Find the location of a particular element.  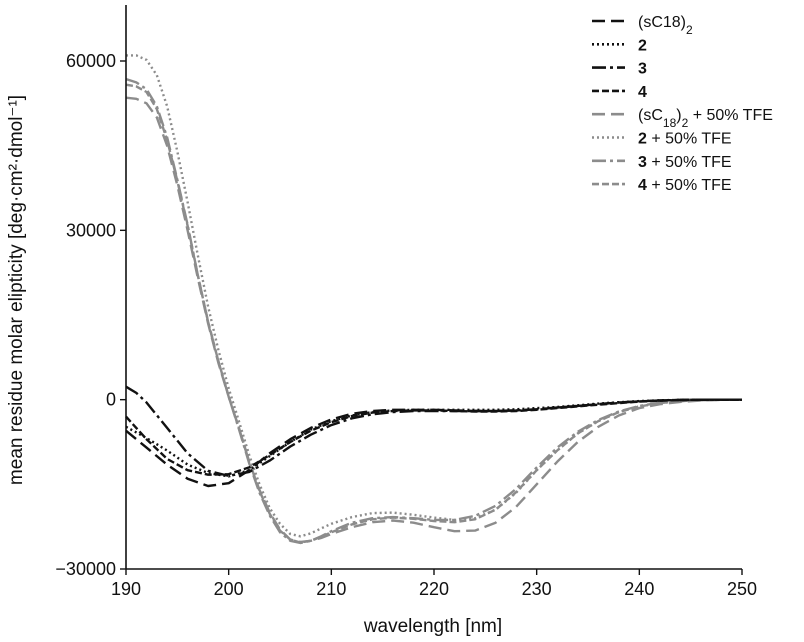

x-tick-label: 190 is located at coordinates (126, 589).